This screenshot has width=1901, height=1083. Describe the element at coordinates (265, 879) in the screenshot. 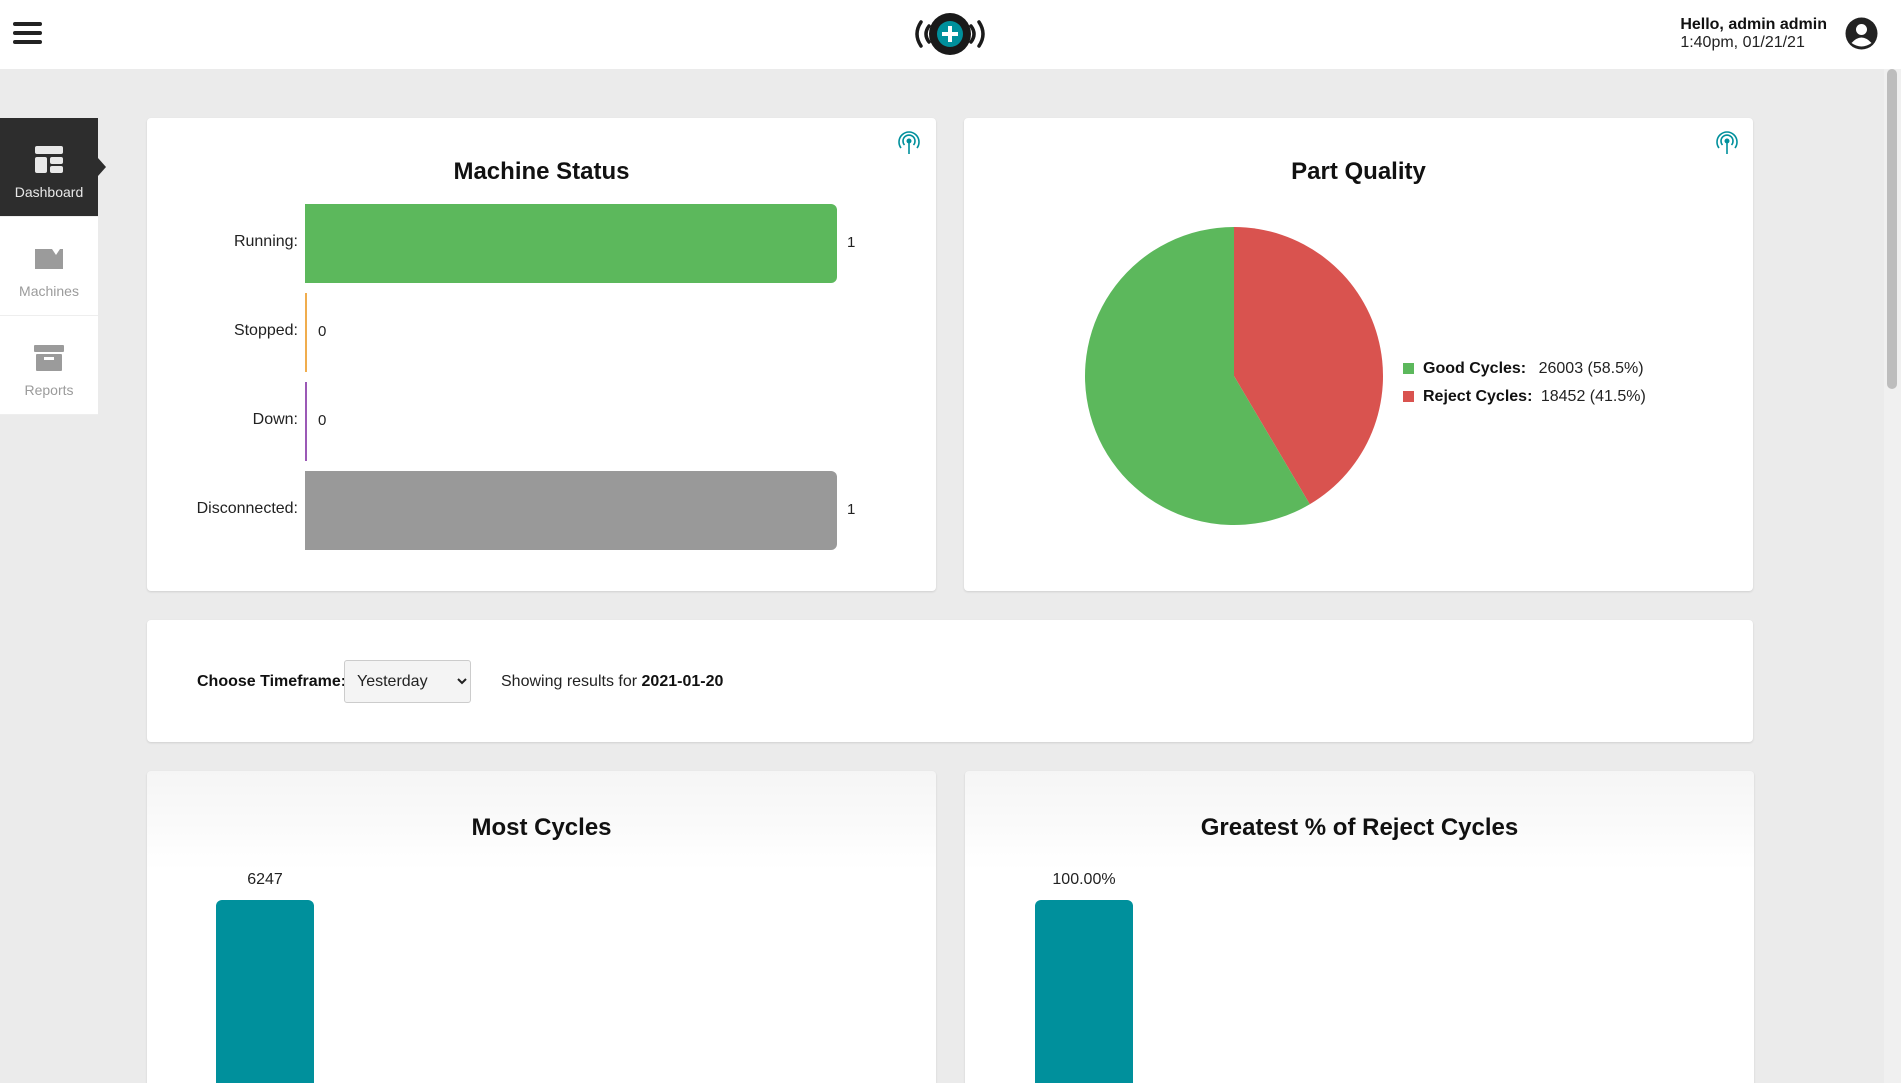

I see `bar-value-label: 6247` at that location.